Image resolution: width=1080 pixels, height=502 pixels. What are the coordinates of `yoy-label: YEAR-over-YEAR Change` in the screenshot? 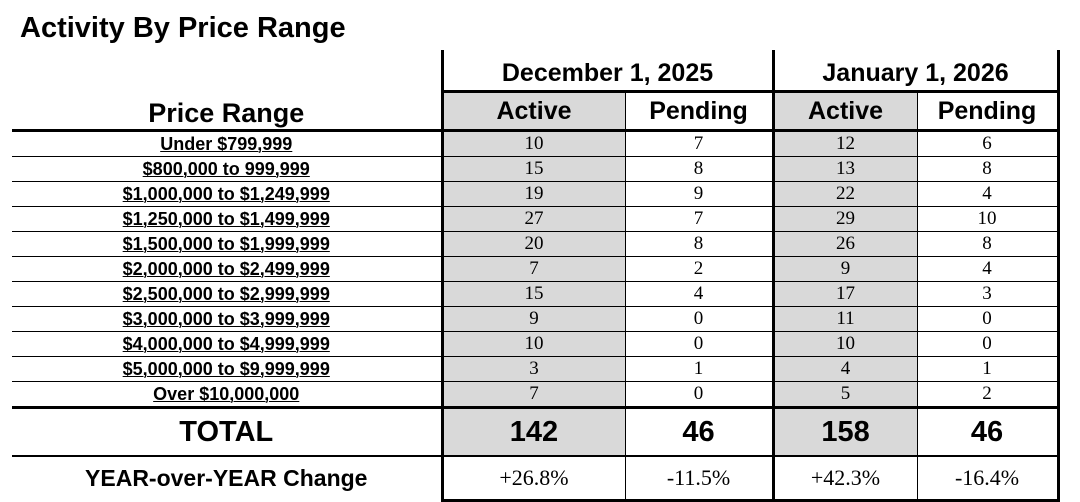 It's located at (226, 478).